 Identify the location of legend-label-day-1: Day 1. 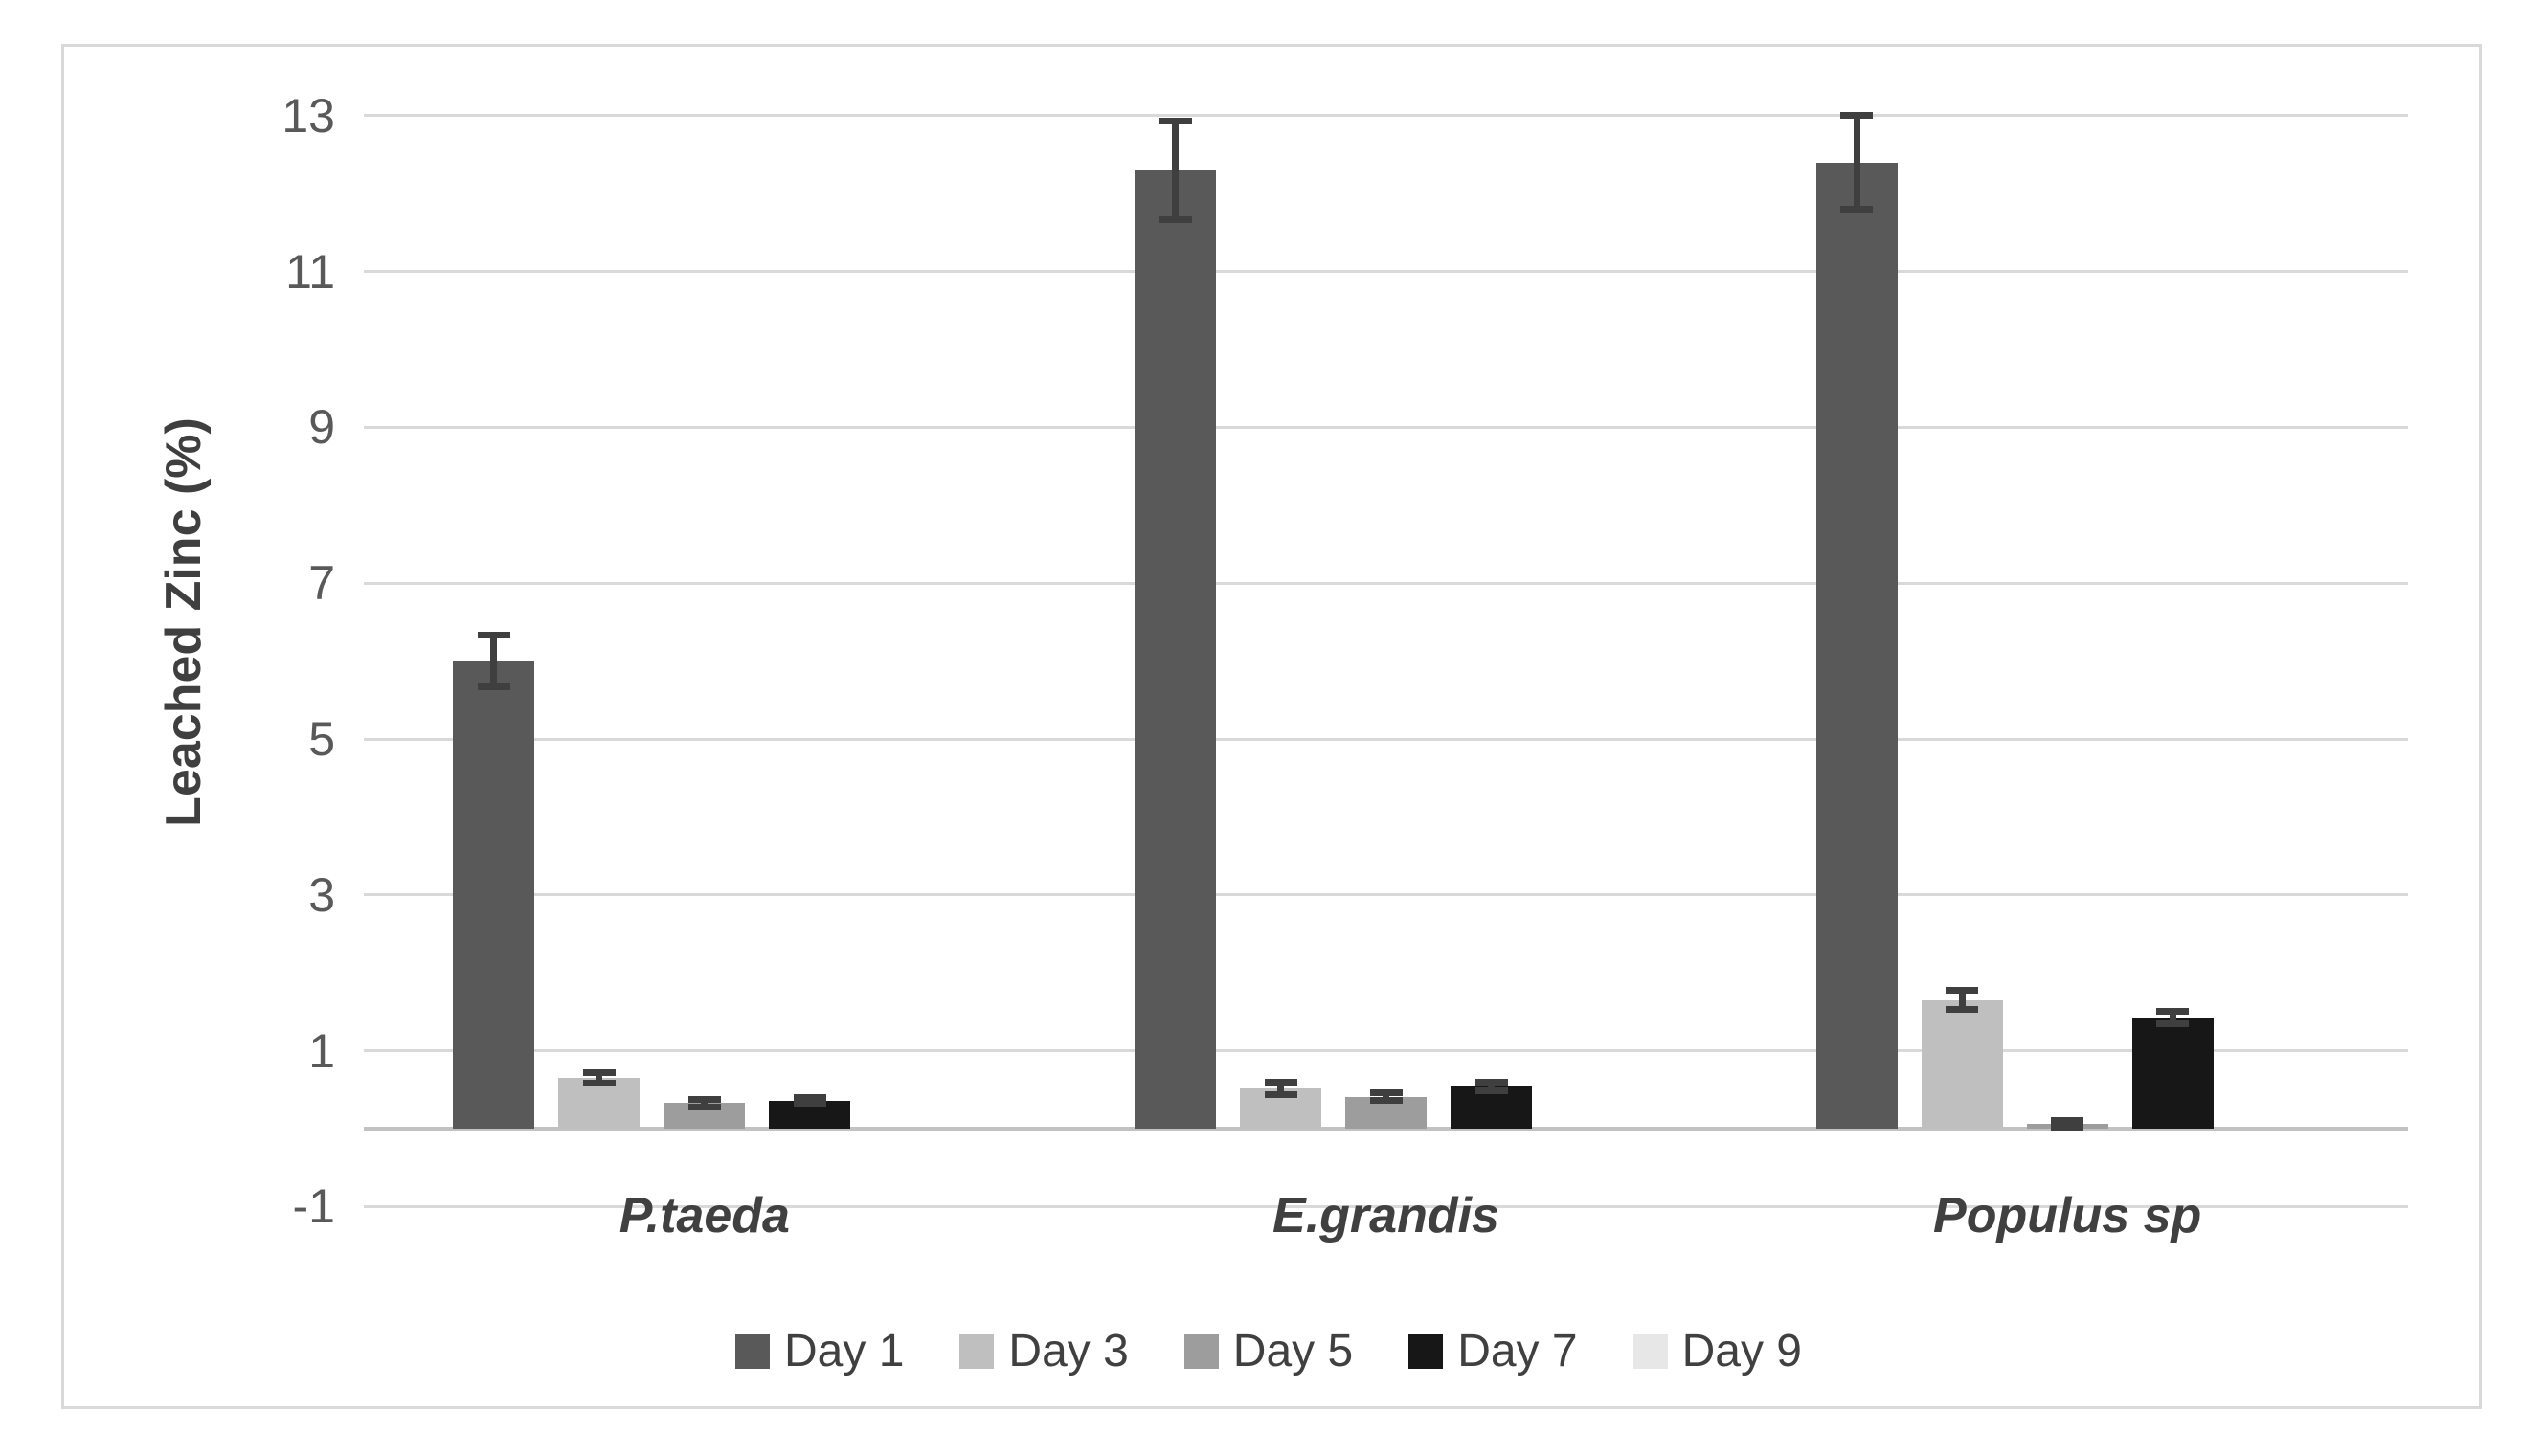
(844, 1352).